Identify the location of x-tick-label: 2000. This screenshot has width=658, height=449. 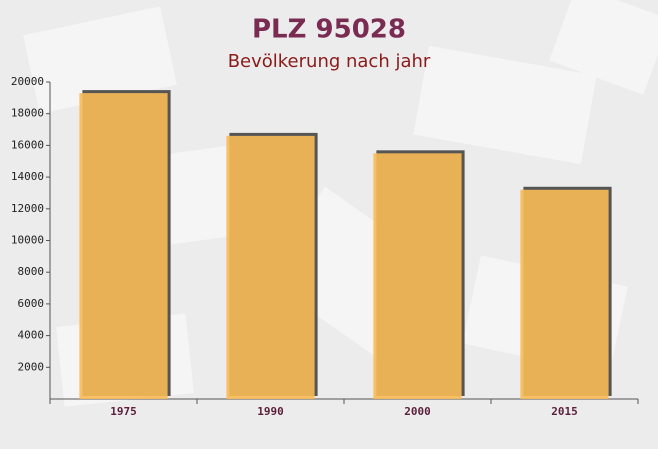
(417, 411).